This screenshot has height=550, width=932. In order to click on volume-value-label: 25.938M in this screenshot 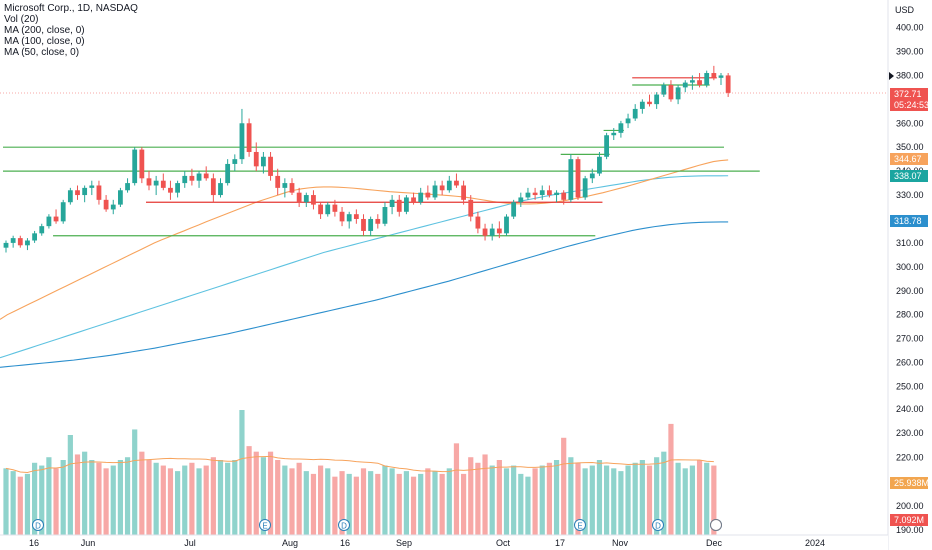, I will do `click(909, 483)`.